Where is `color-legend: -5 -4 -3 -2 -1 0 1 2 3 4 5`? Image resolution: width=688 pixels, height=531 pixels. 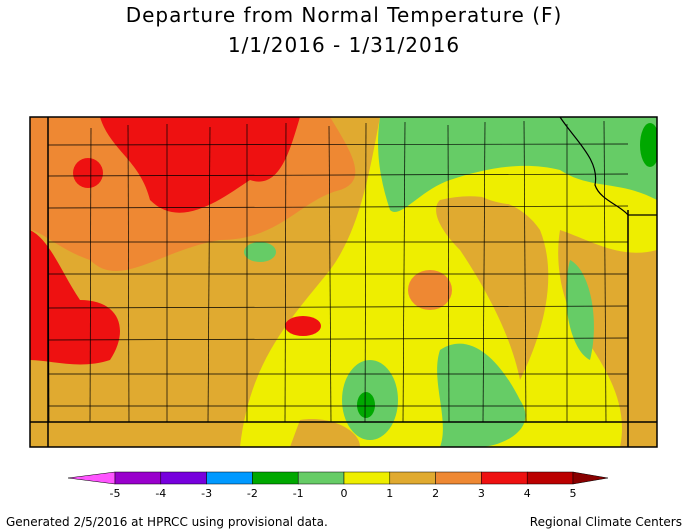
color-legend: -5 -4 -3 -2 -1 0 1 2 3 4 5 is located at coordinates (338, 485).